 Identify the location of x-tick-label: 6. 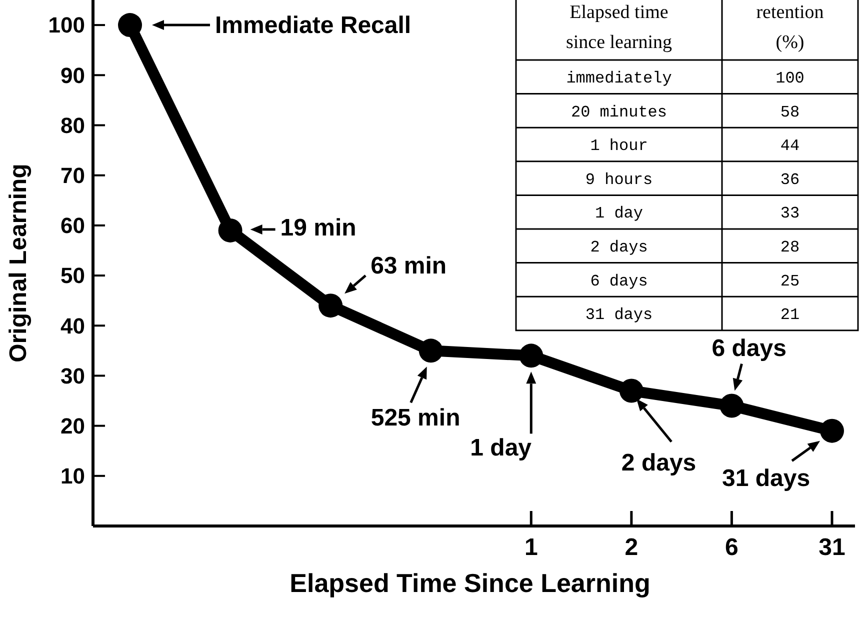
(731, 547).